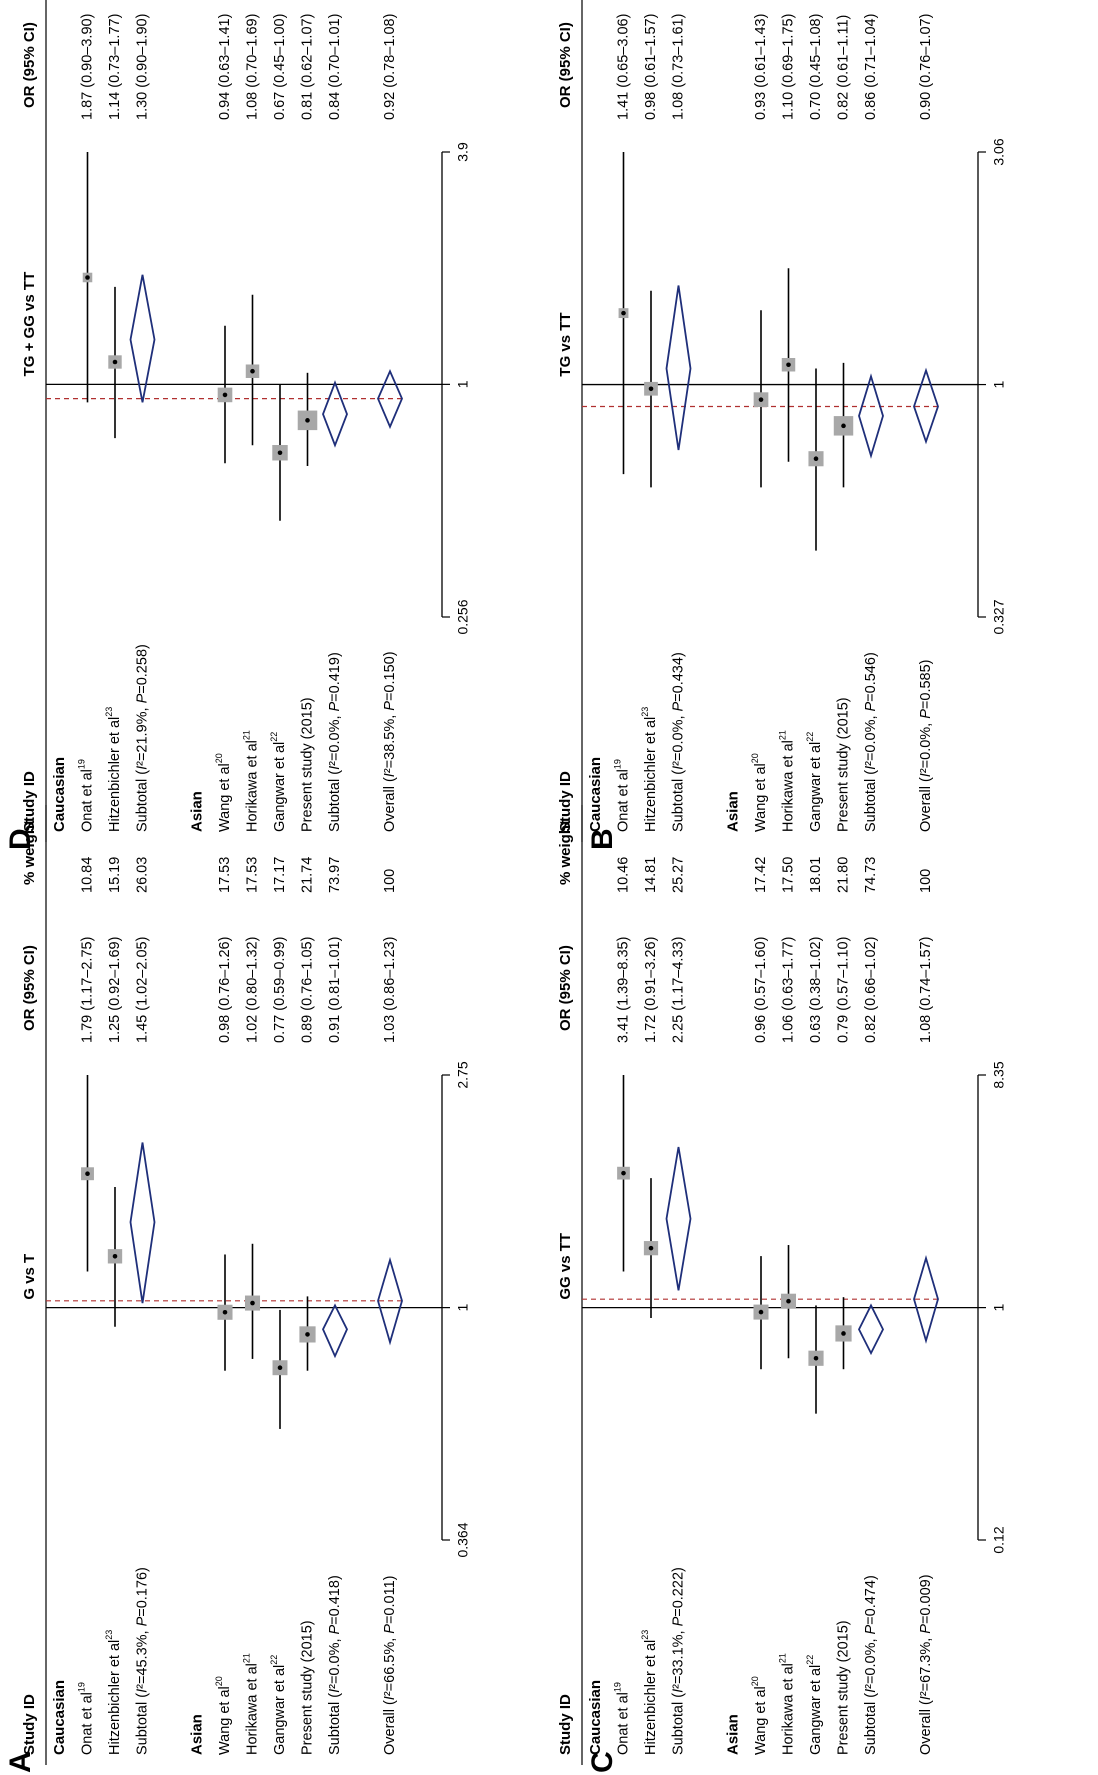  Describe the element at coordinates (335, 875) in the screenshot. I see `weight-value: 73.97` at that location.